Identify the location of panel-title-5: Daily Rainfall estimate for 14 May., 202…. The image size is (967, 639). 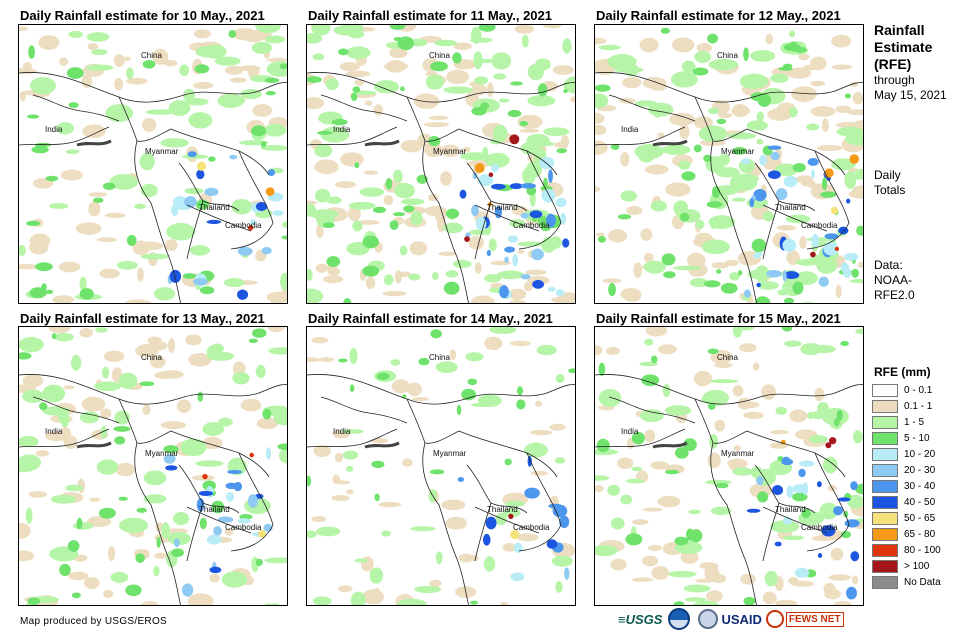
(430, 318).